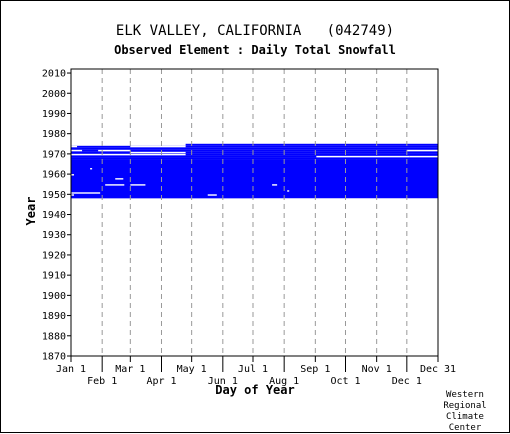 Image resolution: width=510 pixels, height=434 pixels. I want to click on y-tick-label: 1980, so click(54, 134).